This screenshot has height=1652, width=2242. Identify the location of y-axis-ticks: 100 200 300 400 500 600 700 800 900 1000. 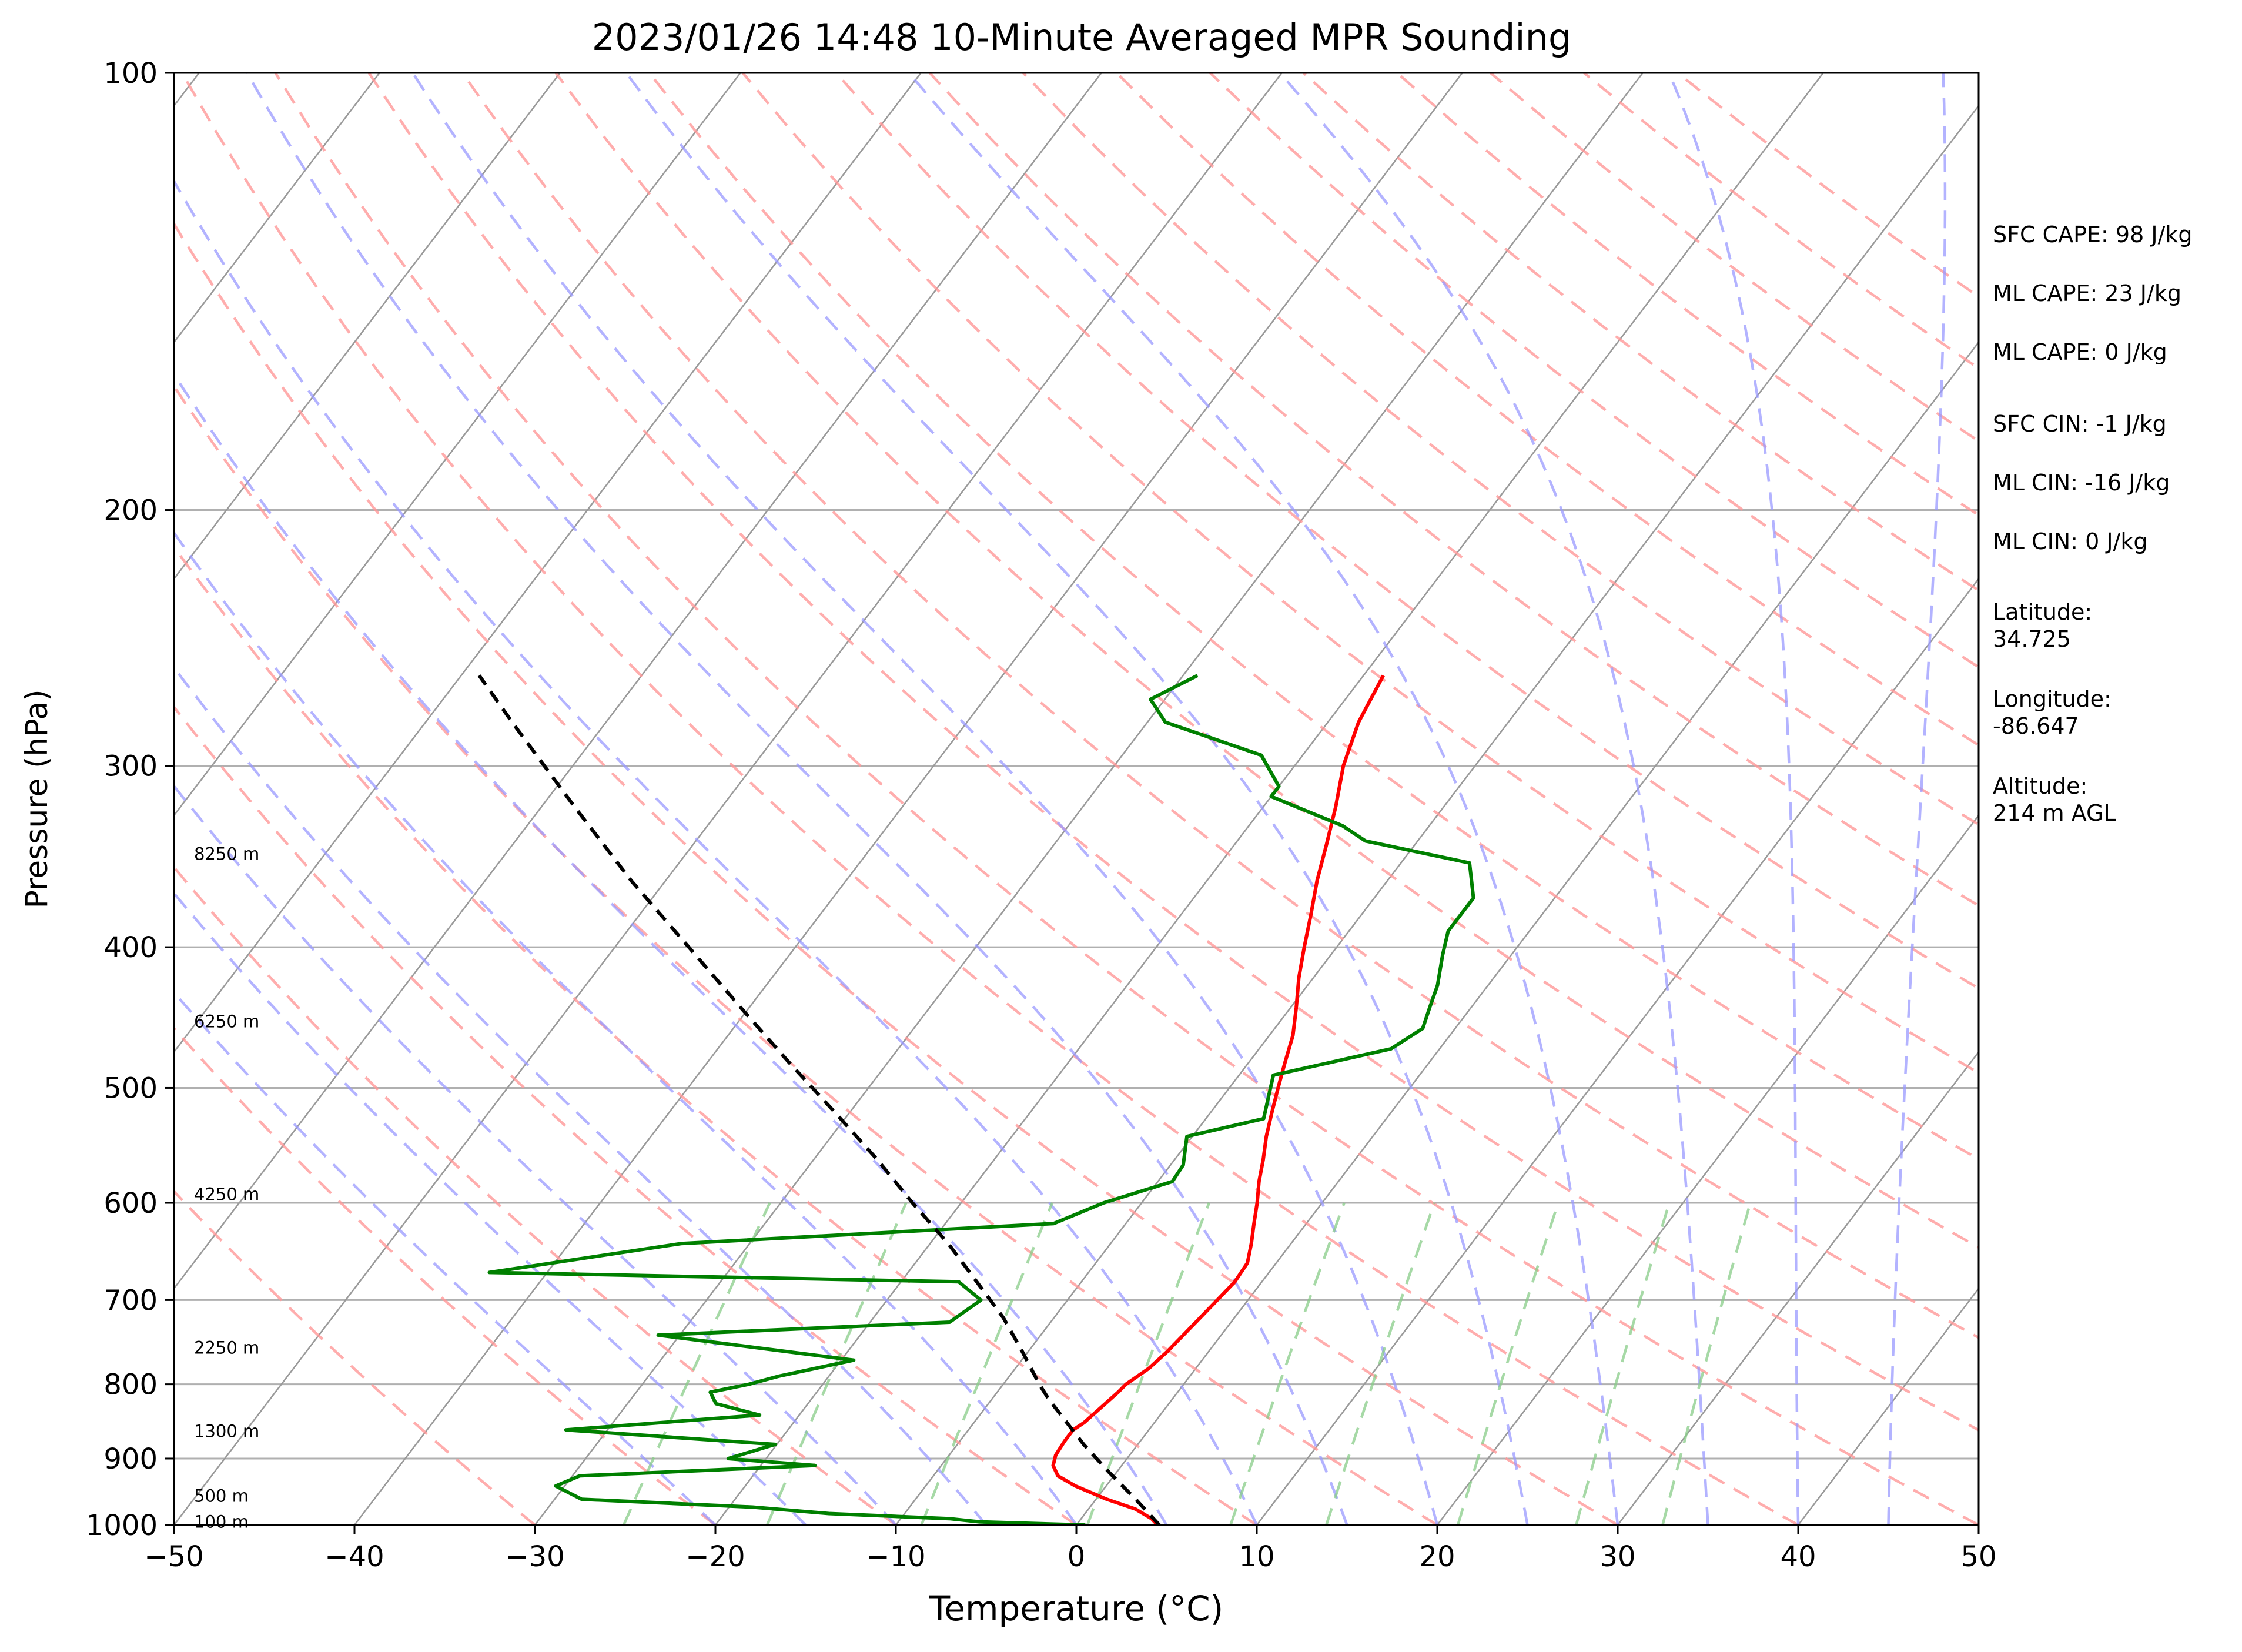
(130, 799).